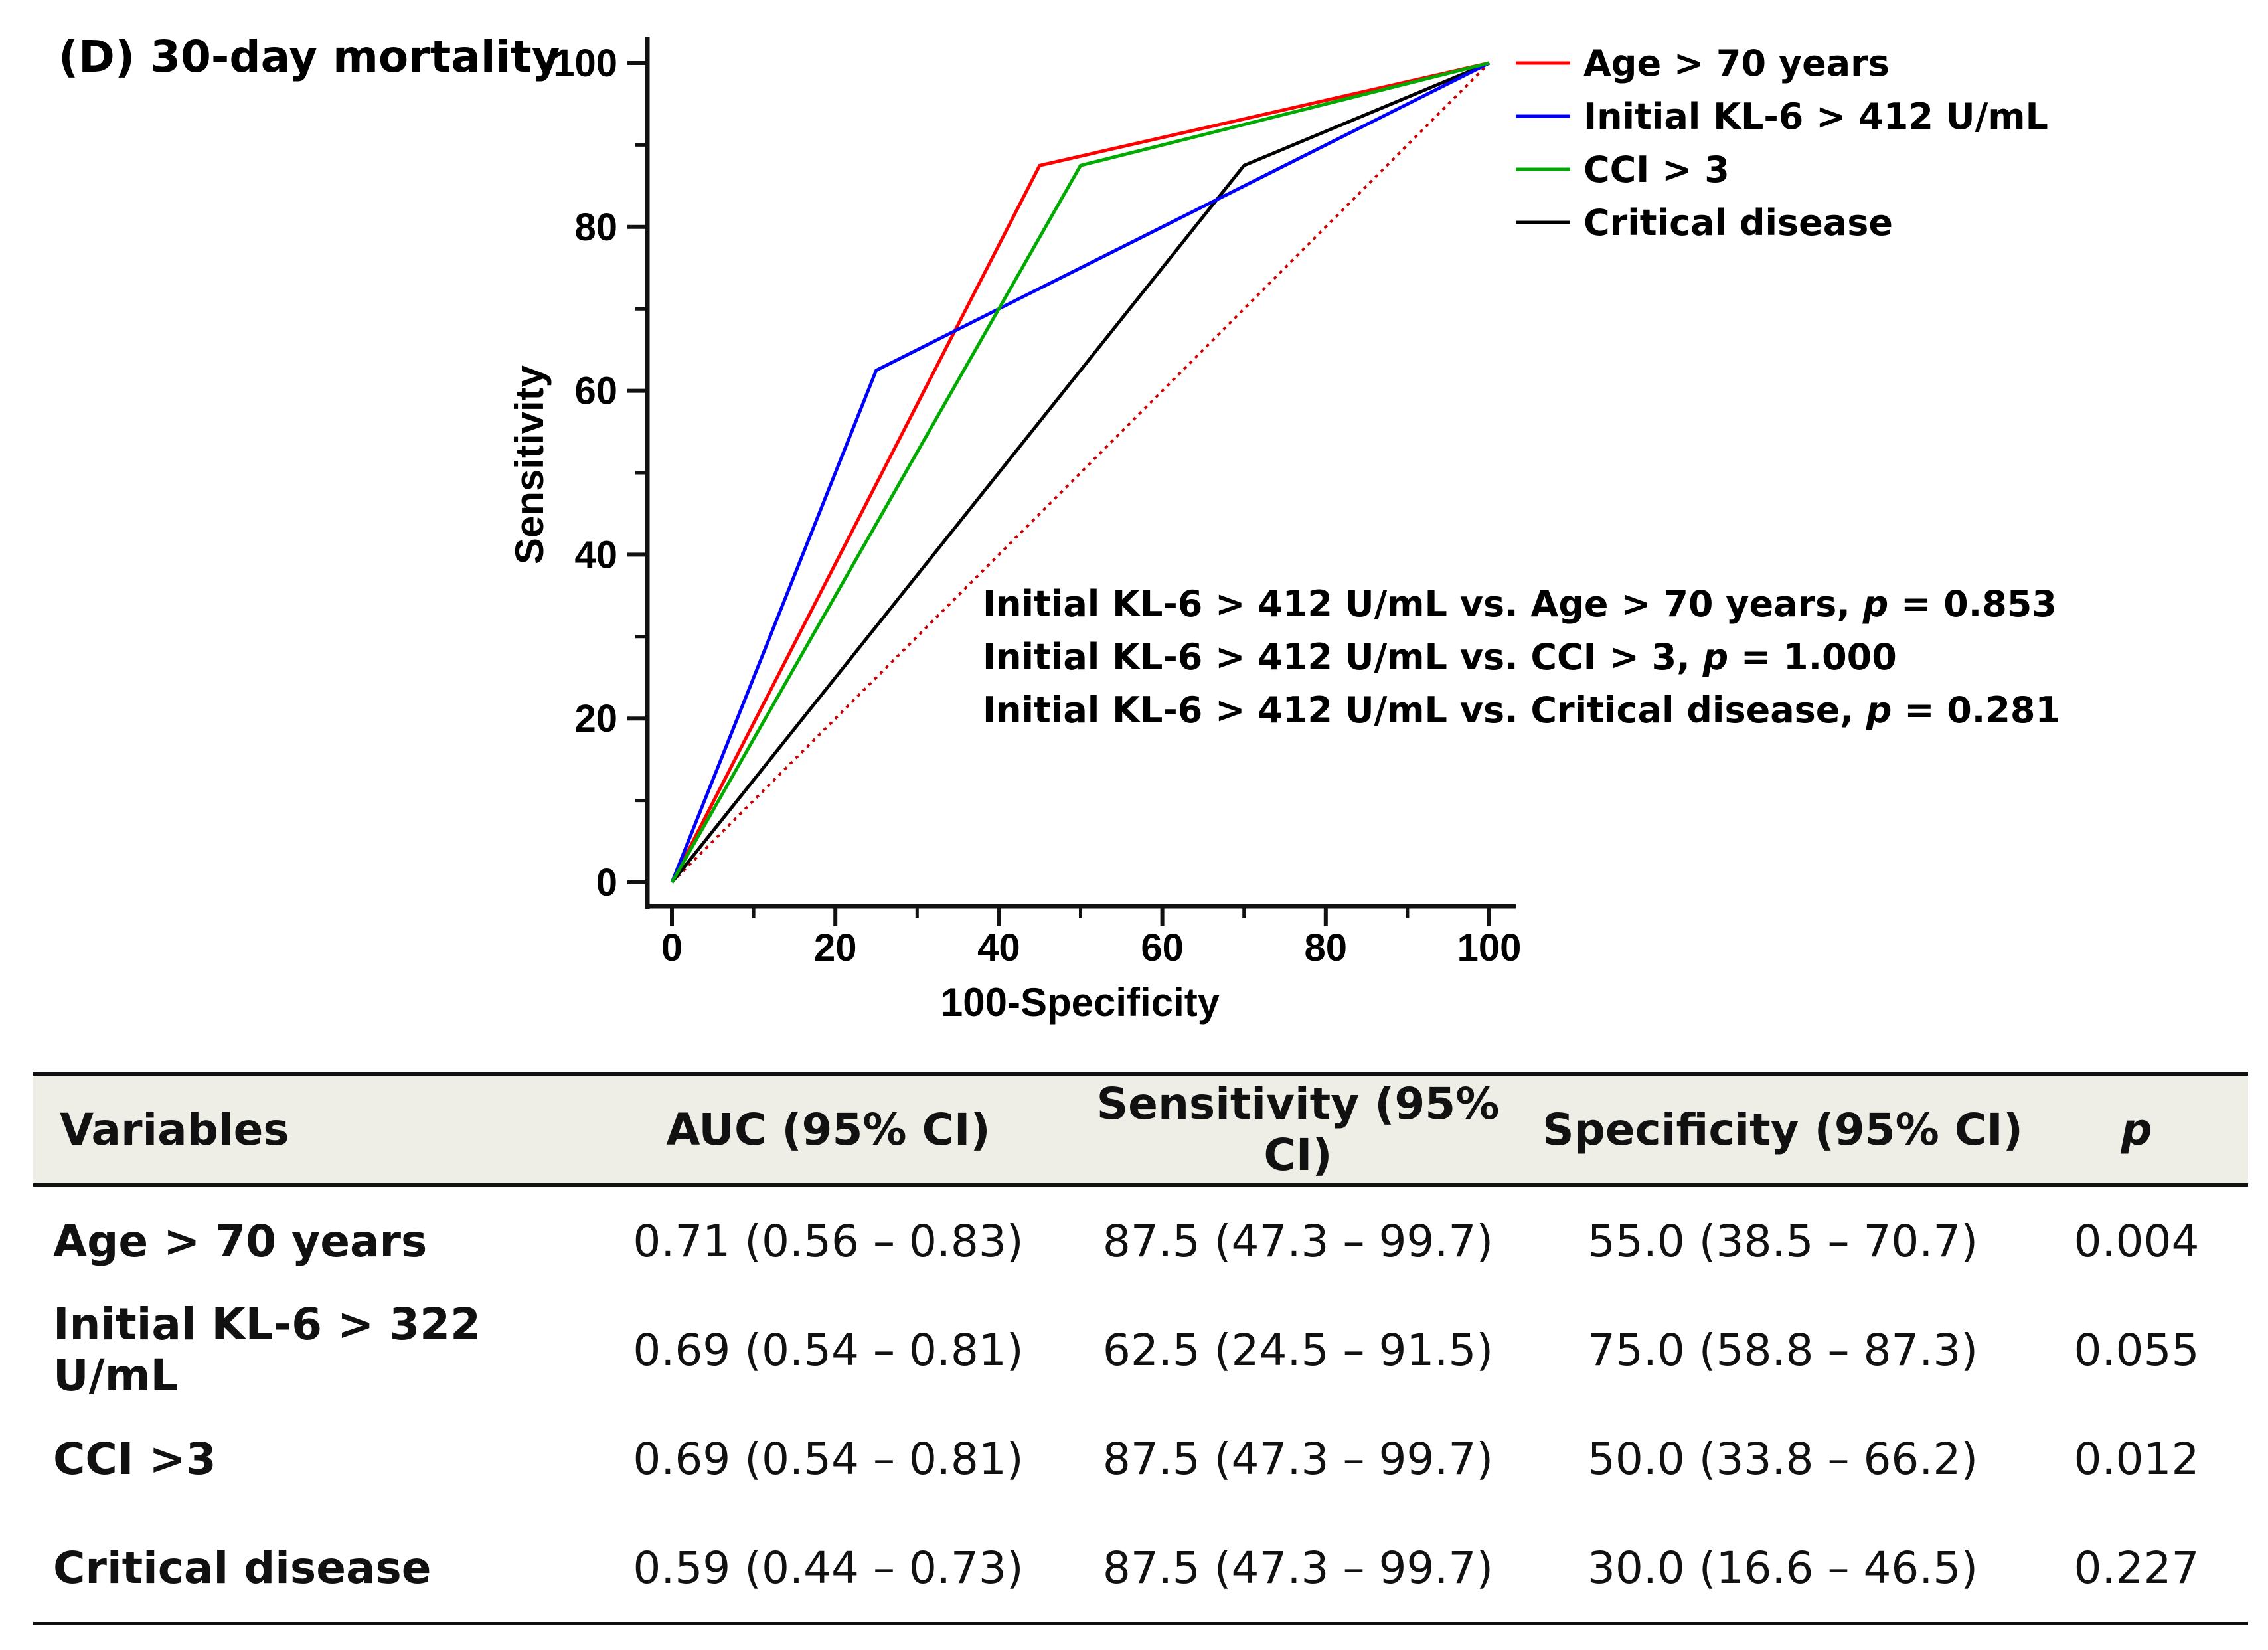 This screenshot has height=1650, width=2268. What do you see at coordinates (529, 465) in the screenshot?
I see `y-axis-label: Sensitivity` at bounding box center [529, 465].